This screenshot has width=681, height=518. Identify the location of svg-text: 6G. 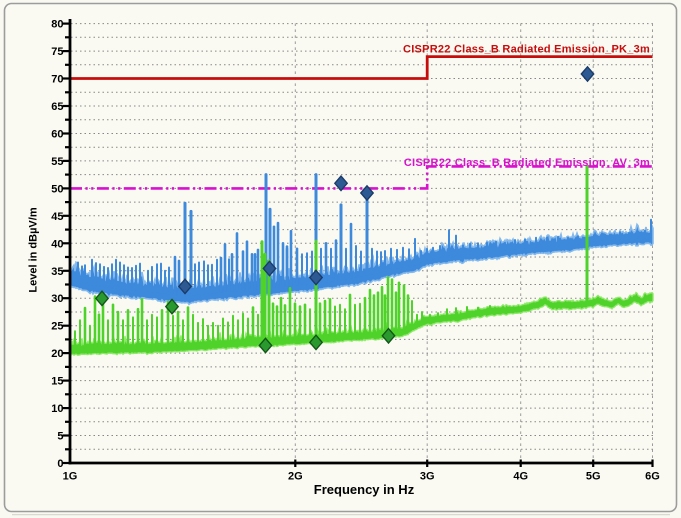
(652, 477).